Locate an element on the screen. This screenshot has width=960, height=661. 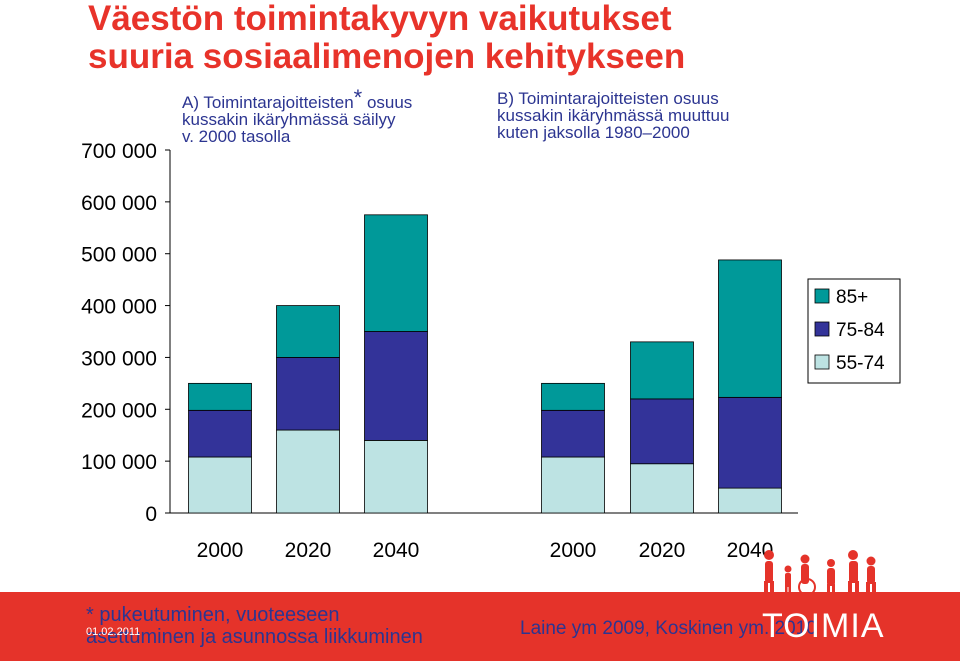
annotation-a-line-2: kussakin ikäryhmässä säilyy is located at coordinates (289, 119).